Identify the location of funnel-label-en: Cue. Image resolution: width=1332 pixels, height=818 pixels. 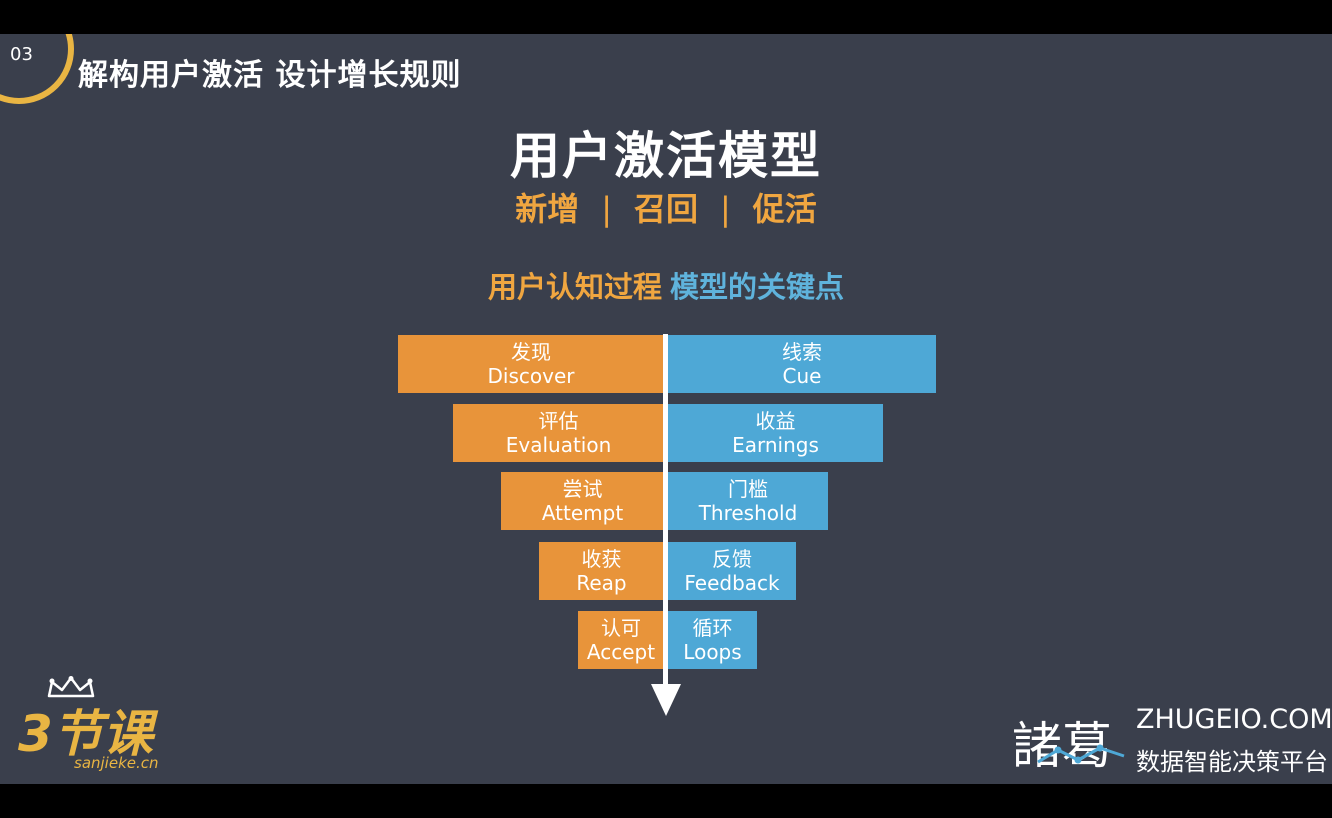
(802, 376).